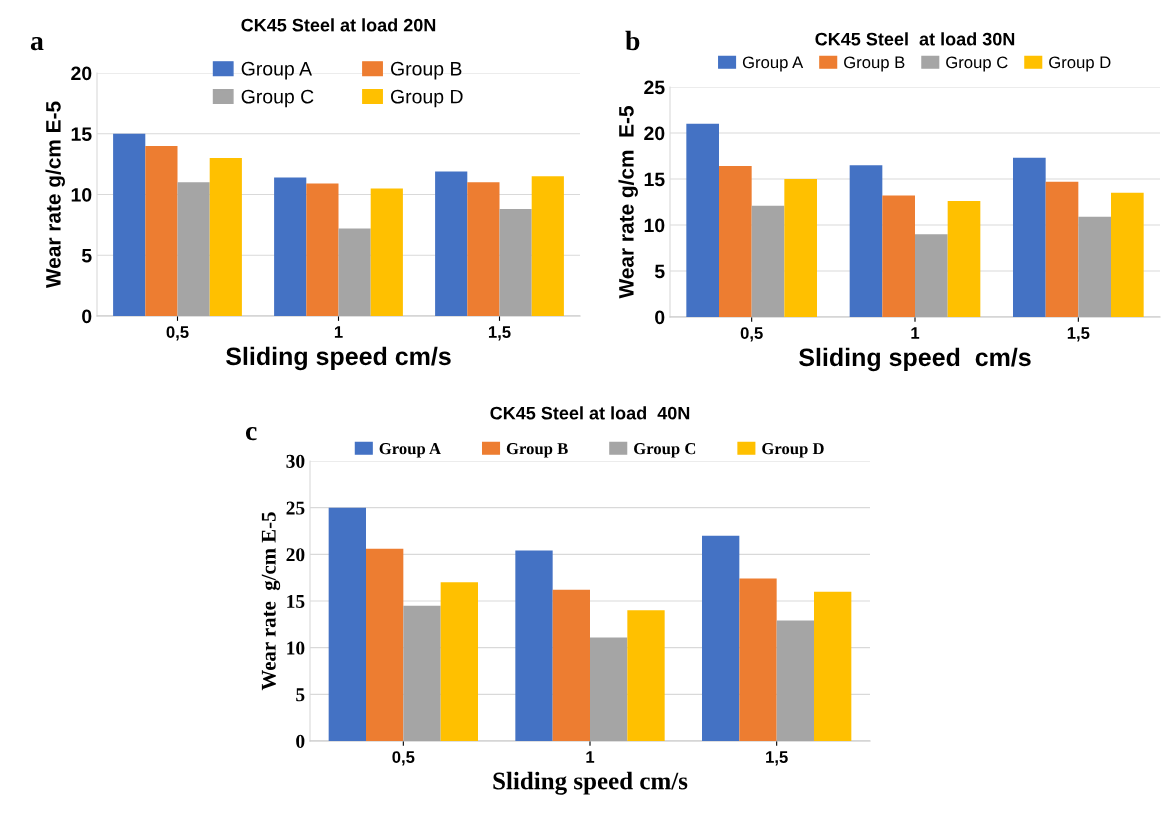 The image size is (1165, 829). I want to click on text: b, so click(632, 40).